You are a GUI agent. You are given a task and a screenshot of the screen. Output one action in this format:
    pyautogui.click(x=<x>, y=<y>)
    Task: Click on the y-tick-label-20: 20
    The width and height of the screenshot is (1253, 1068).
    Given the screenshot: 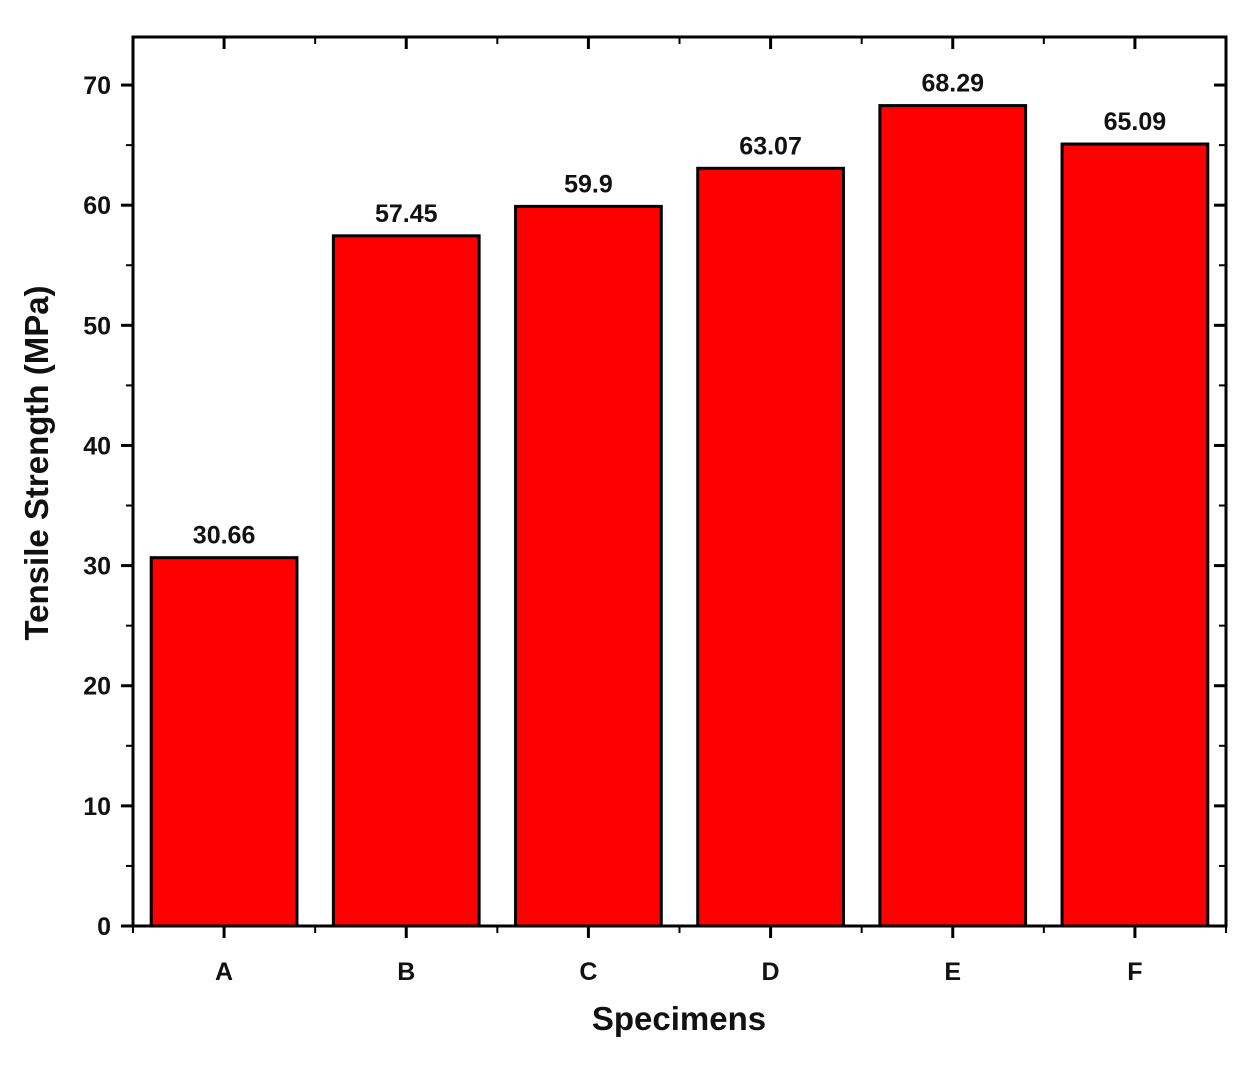 What is the action you would take?
    pyautogui.click(x=97, y=687)
    